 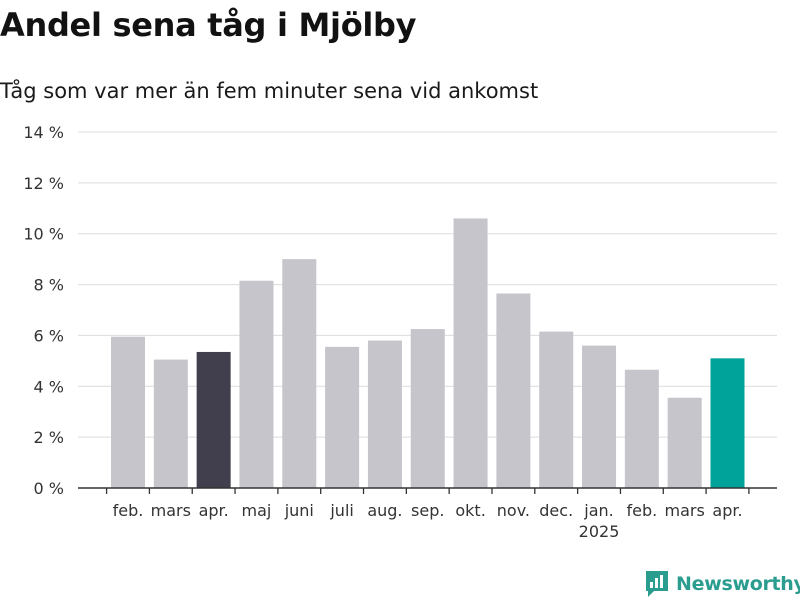 What do you see at coordinates (49, 488) in the screenshot?
I see `y-tick-label: 0 %` at bounding box center [49, 488].